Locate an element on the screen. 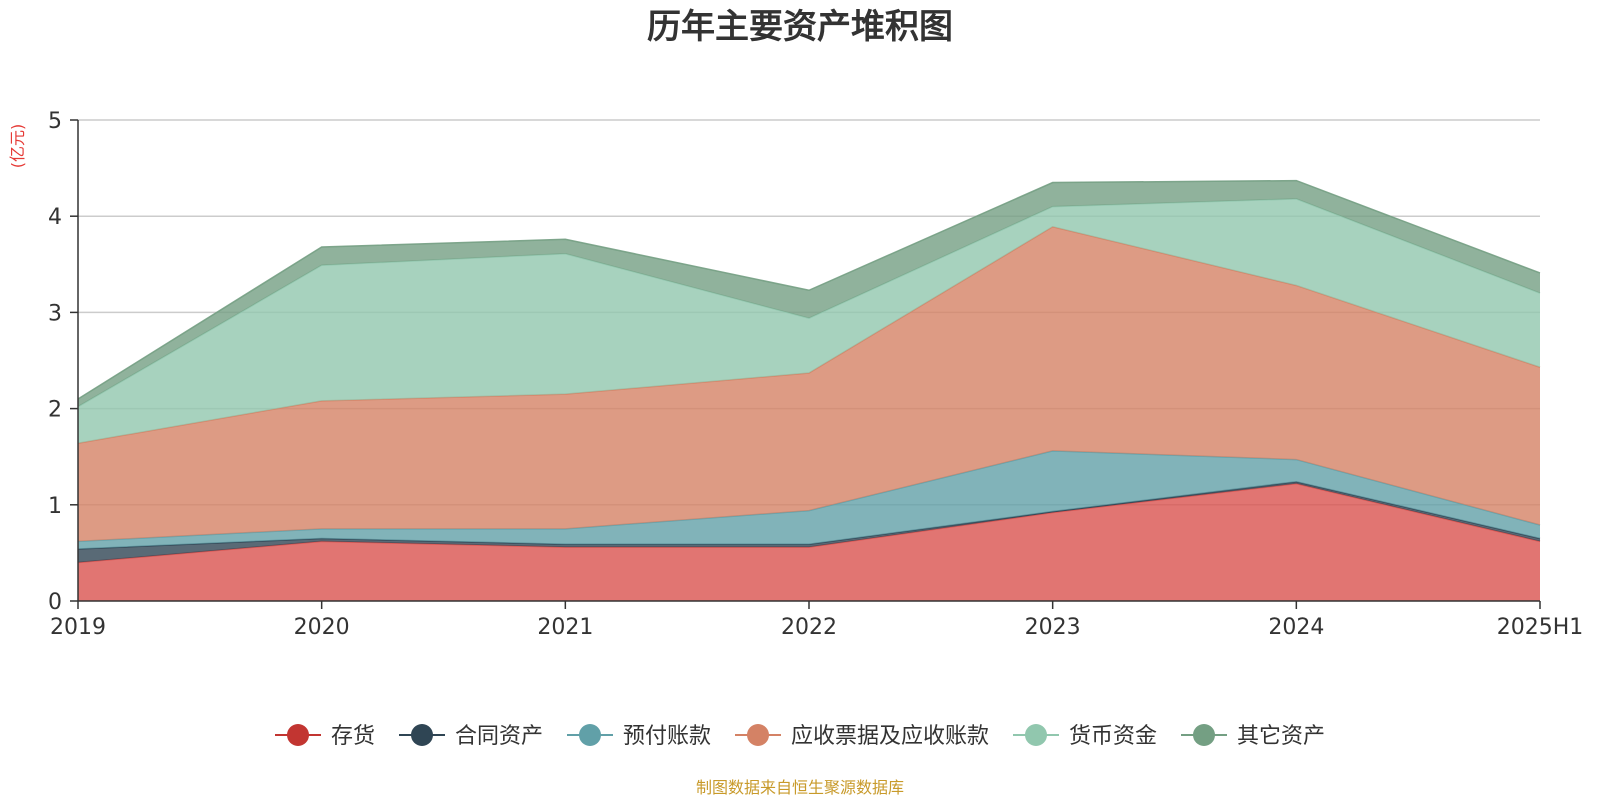 This screenshot has height=800, width=1600. y-tick-labels: 0 1 2 3 4 5 is located at coordinates (55, 362).